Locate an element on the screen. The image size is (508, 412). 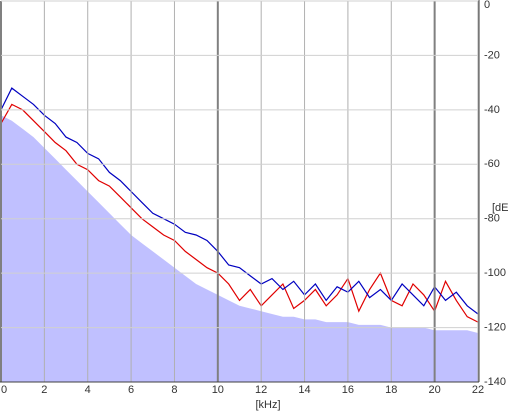
x-tick-label: 12 is located at coordinates (261, 390).